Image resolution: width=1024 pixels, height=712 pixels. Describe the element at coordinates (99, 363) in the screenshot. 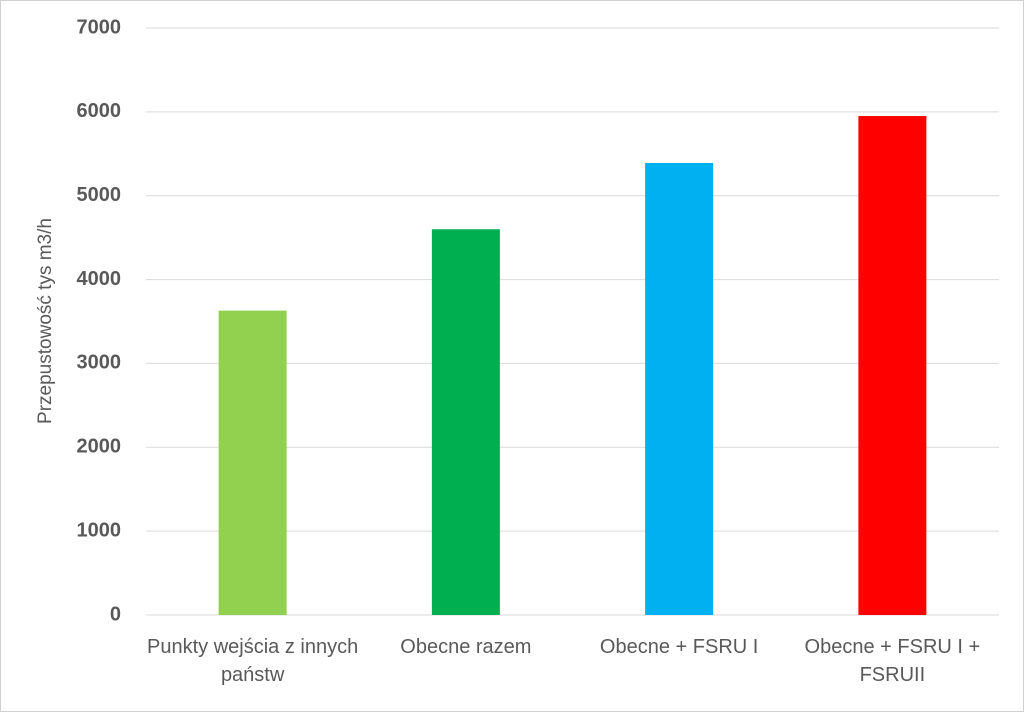

I see `y-tick-label: 3000` at that location.